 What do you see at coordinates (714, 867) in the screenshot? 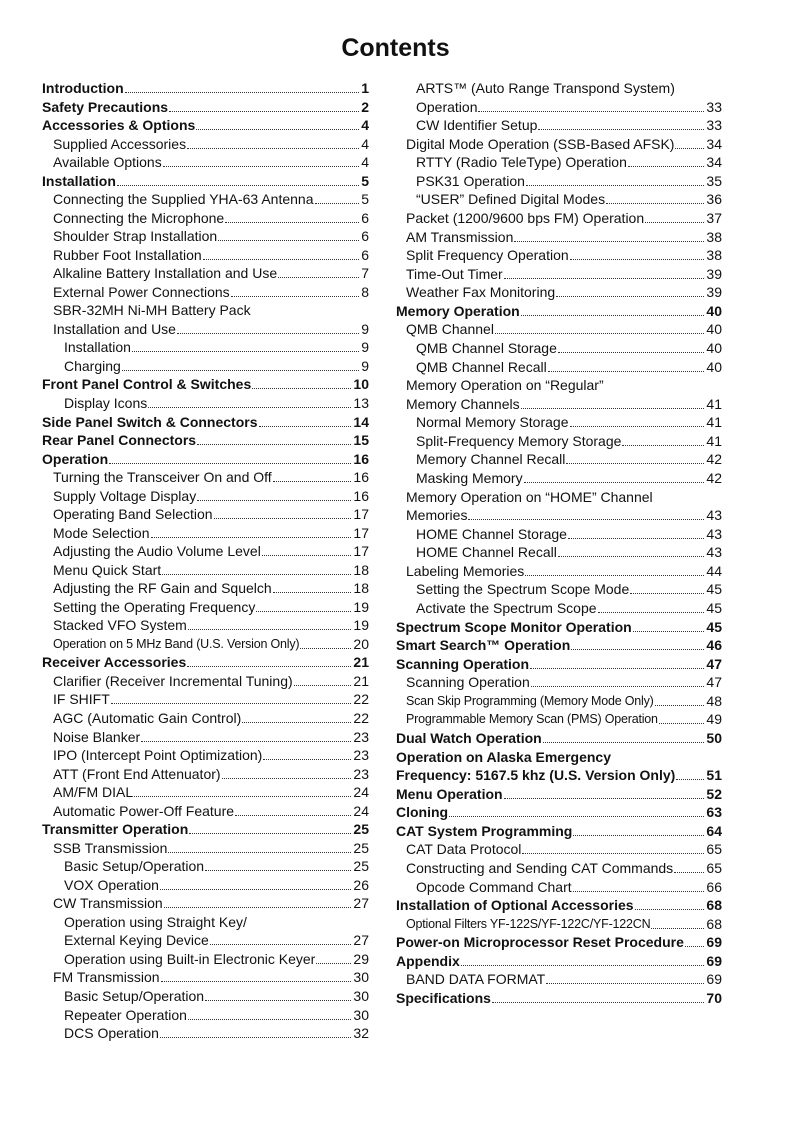
I see `page-number: 65` at bounding box center [714, 867].